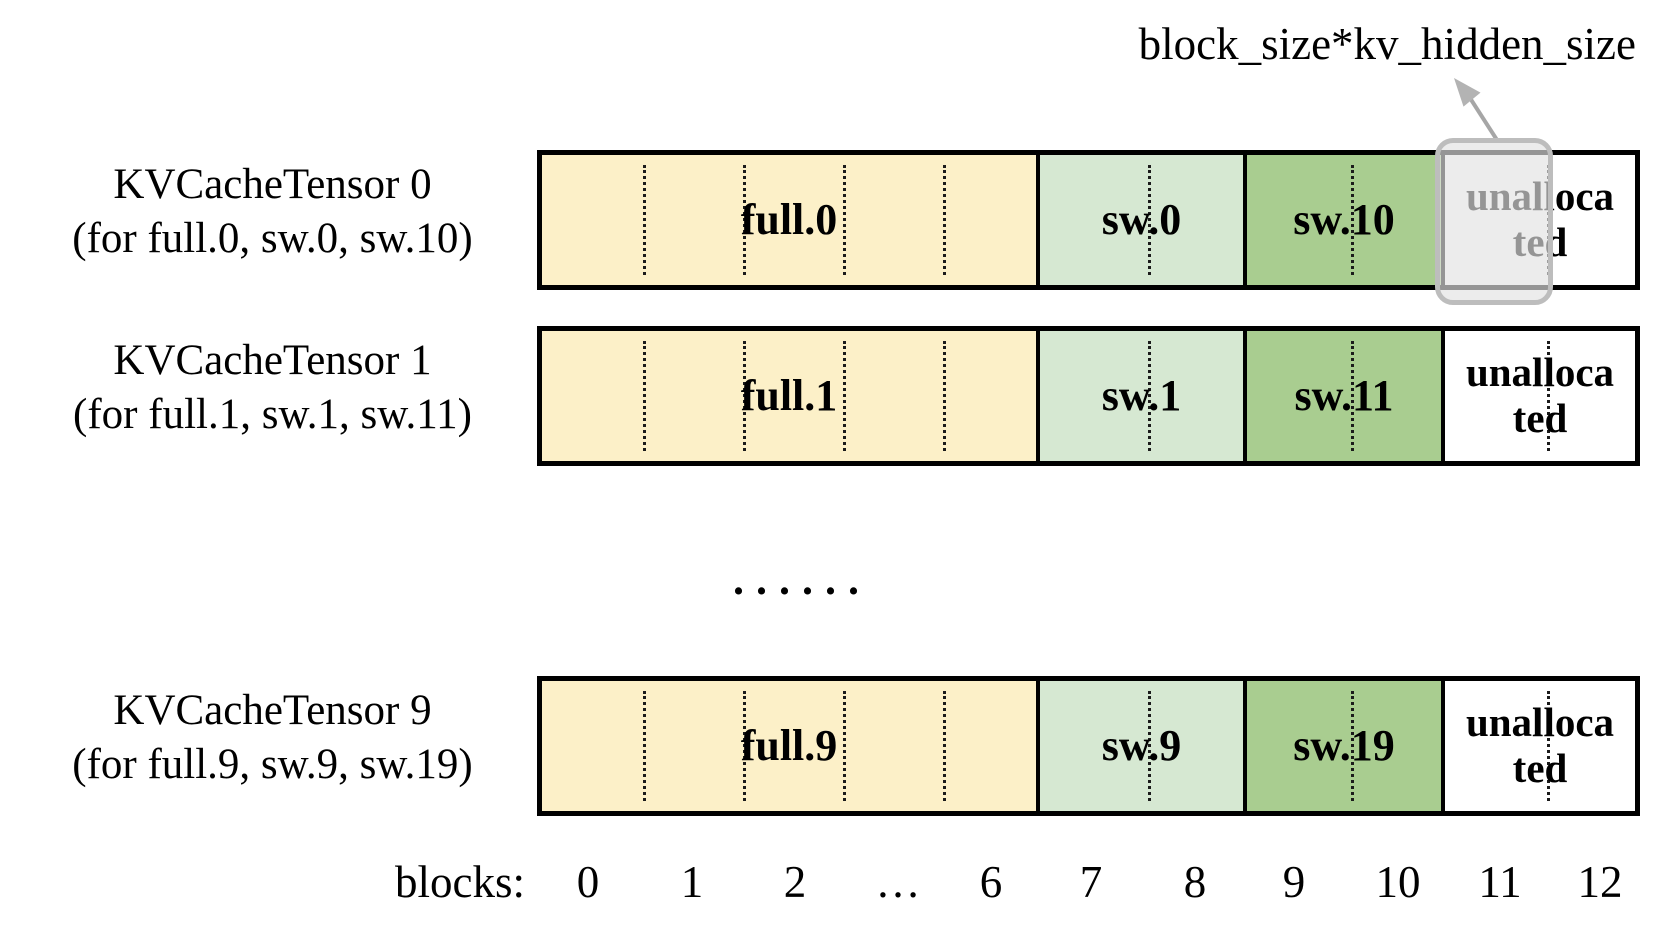  What do you see at coordinates (795, 882) in the screenshot?
I see `blocks-axis-tick-2: 2` at bounding box center [795, 882].